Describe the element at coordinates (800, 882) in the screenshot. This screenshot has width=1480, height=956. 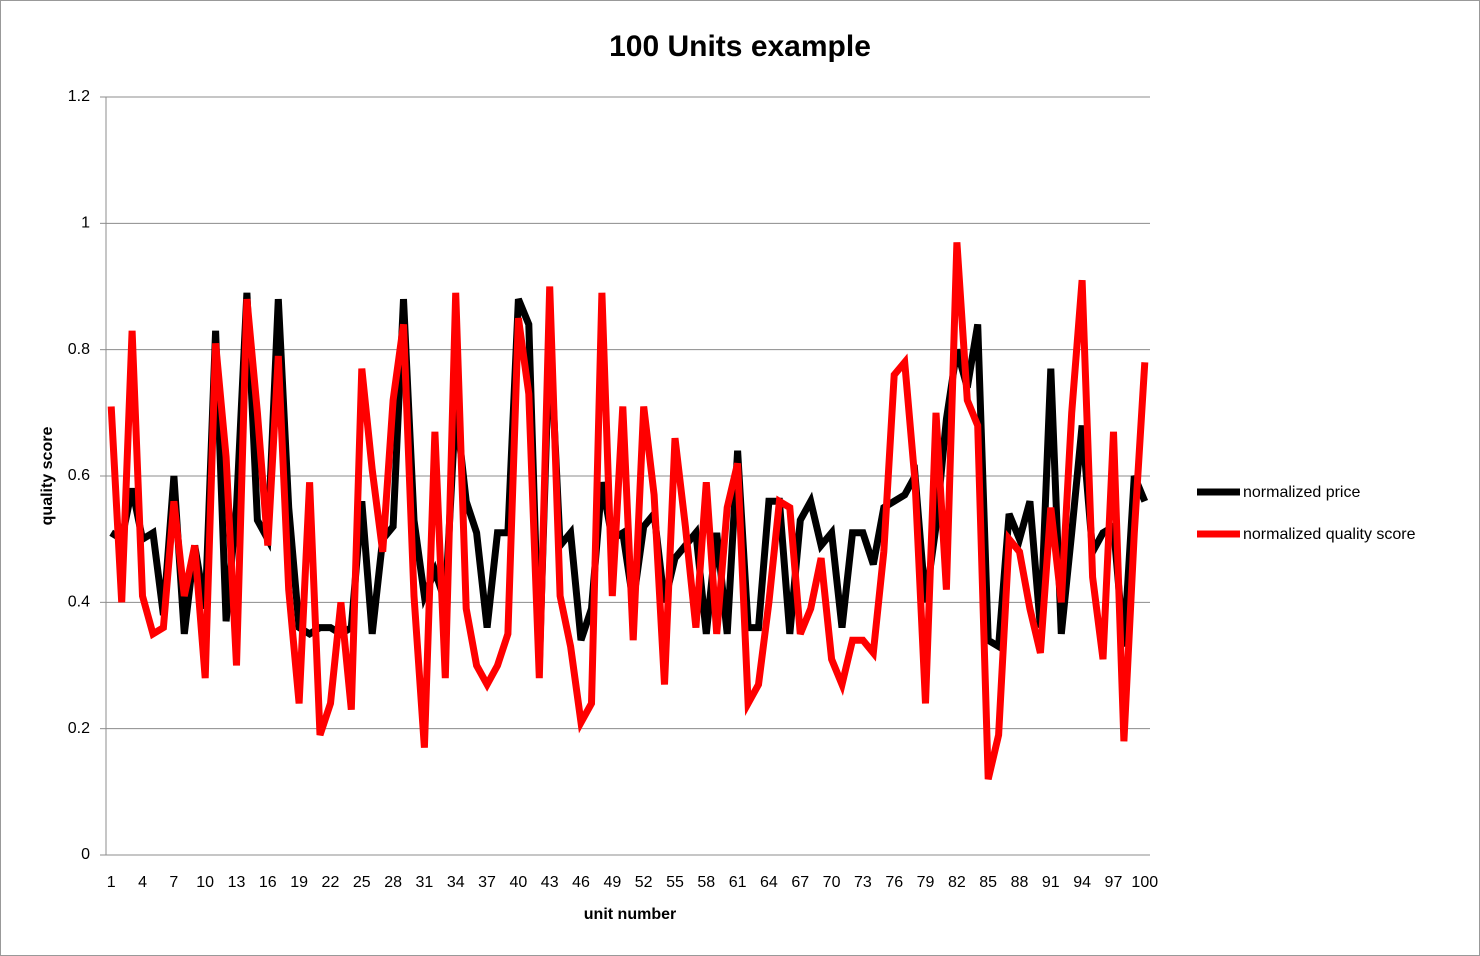
I see `x-tick-label: 67` at that location.